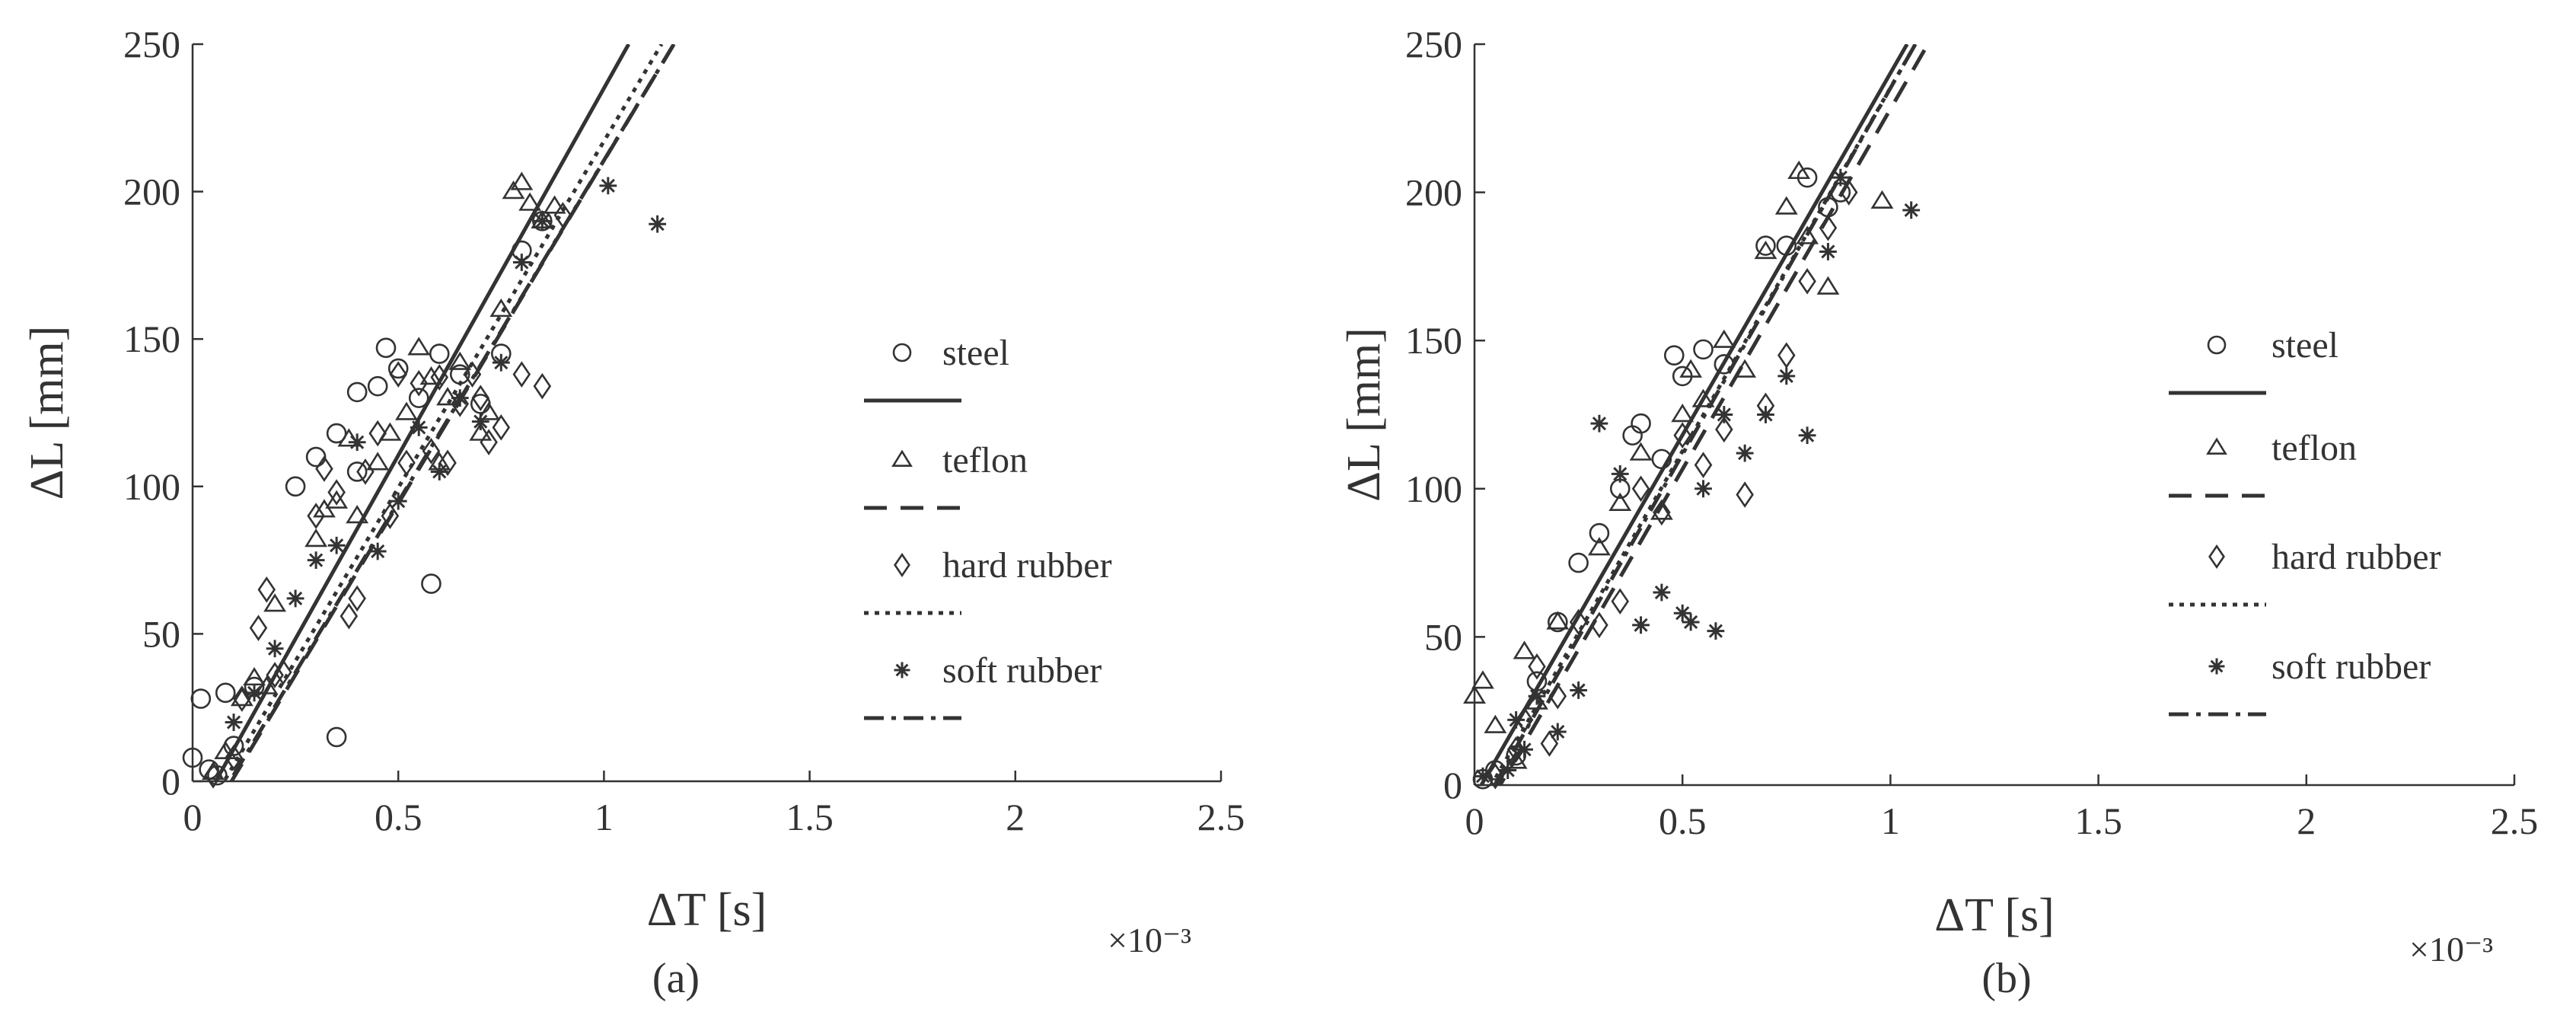  What do you see at coordinates (2098, 821) in the screenshot?
I see `x-tick-label: 1.5` at bounding box center [2098, 821].